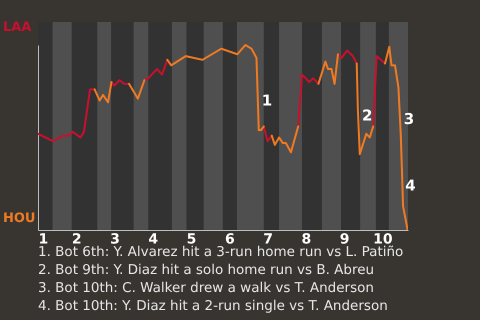  I want to click on annotation: 3, so click(409, 119).